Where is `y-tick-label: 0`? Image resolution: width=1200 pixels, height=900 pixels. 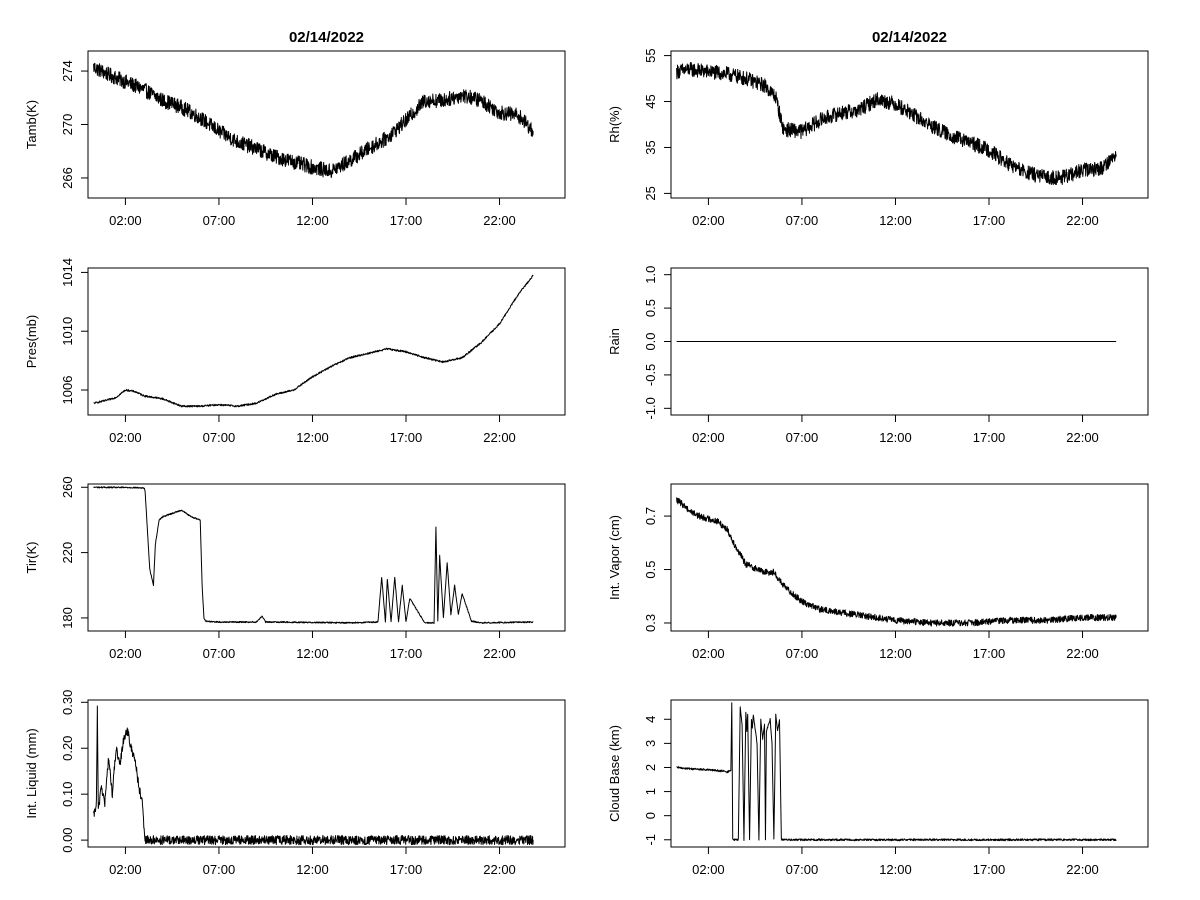 y-tick-label: 0 is located at coordinates (650, 815).